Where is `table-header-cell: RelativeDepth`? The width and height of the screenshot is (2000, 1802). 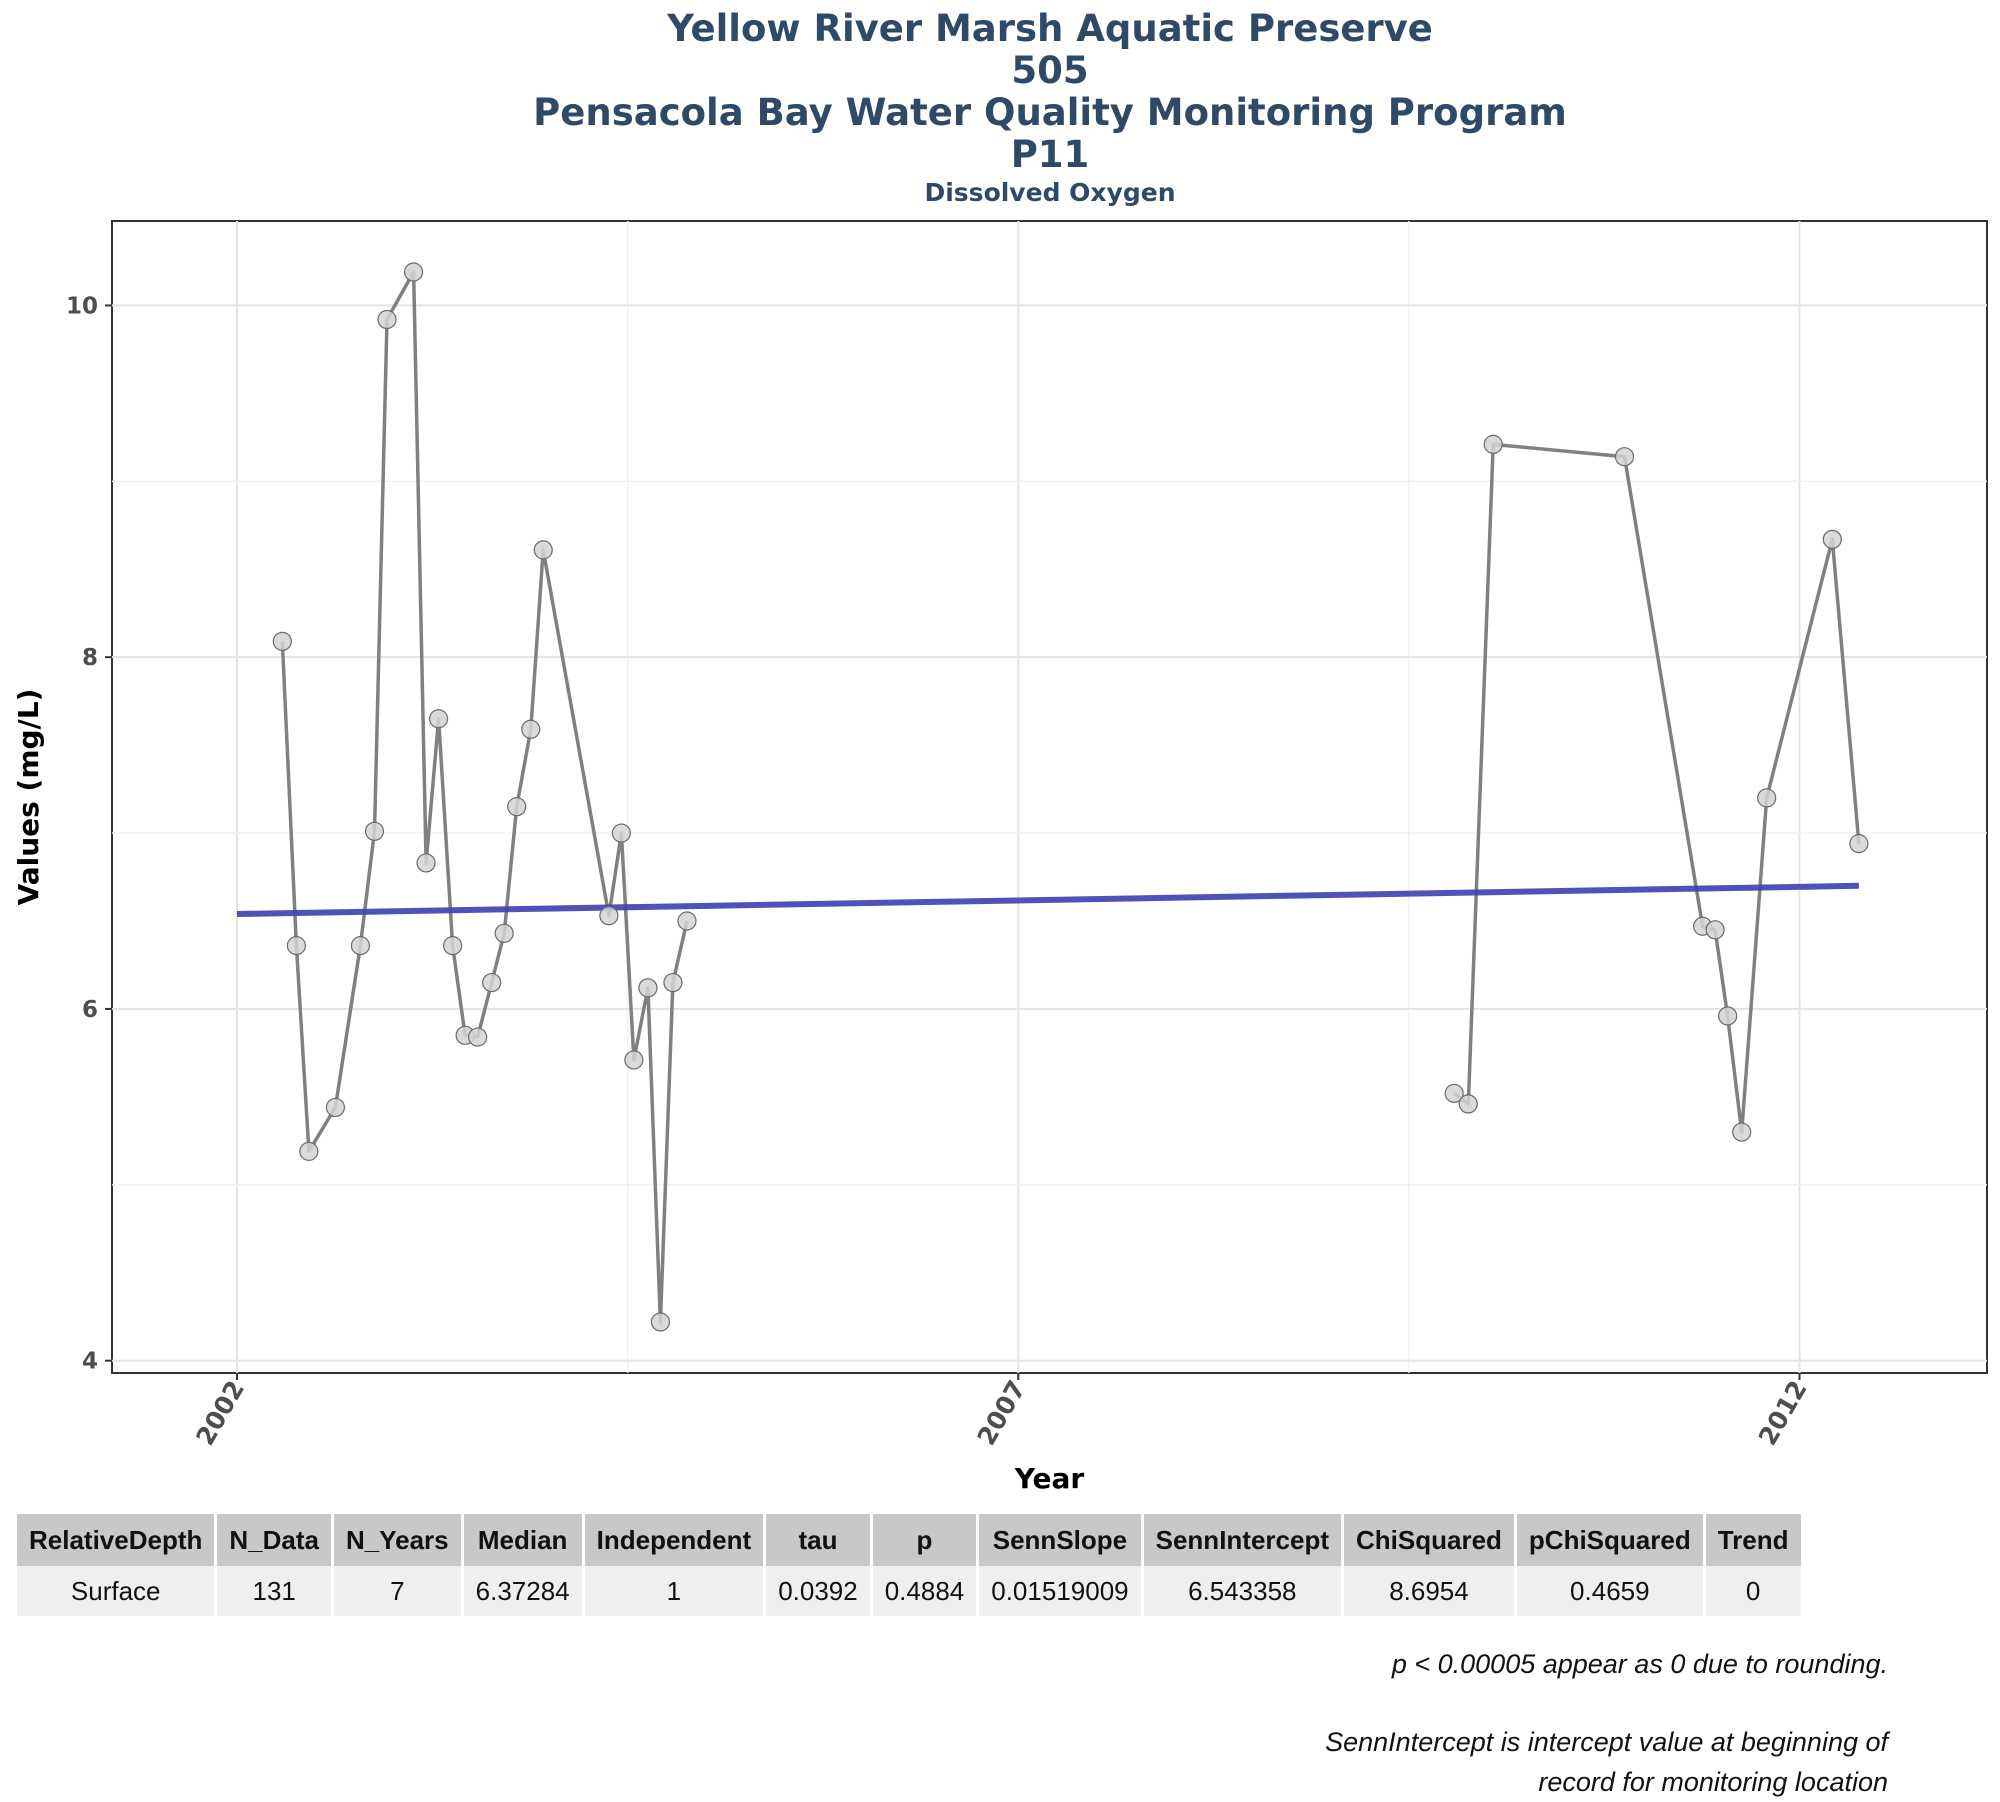 table-header-cell: RelativeDepth is located at coordinates (116, 1540).